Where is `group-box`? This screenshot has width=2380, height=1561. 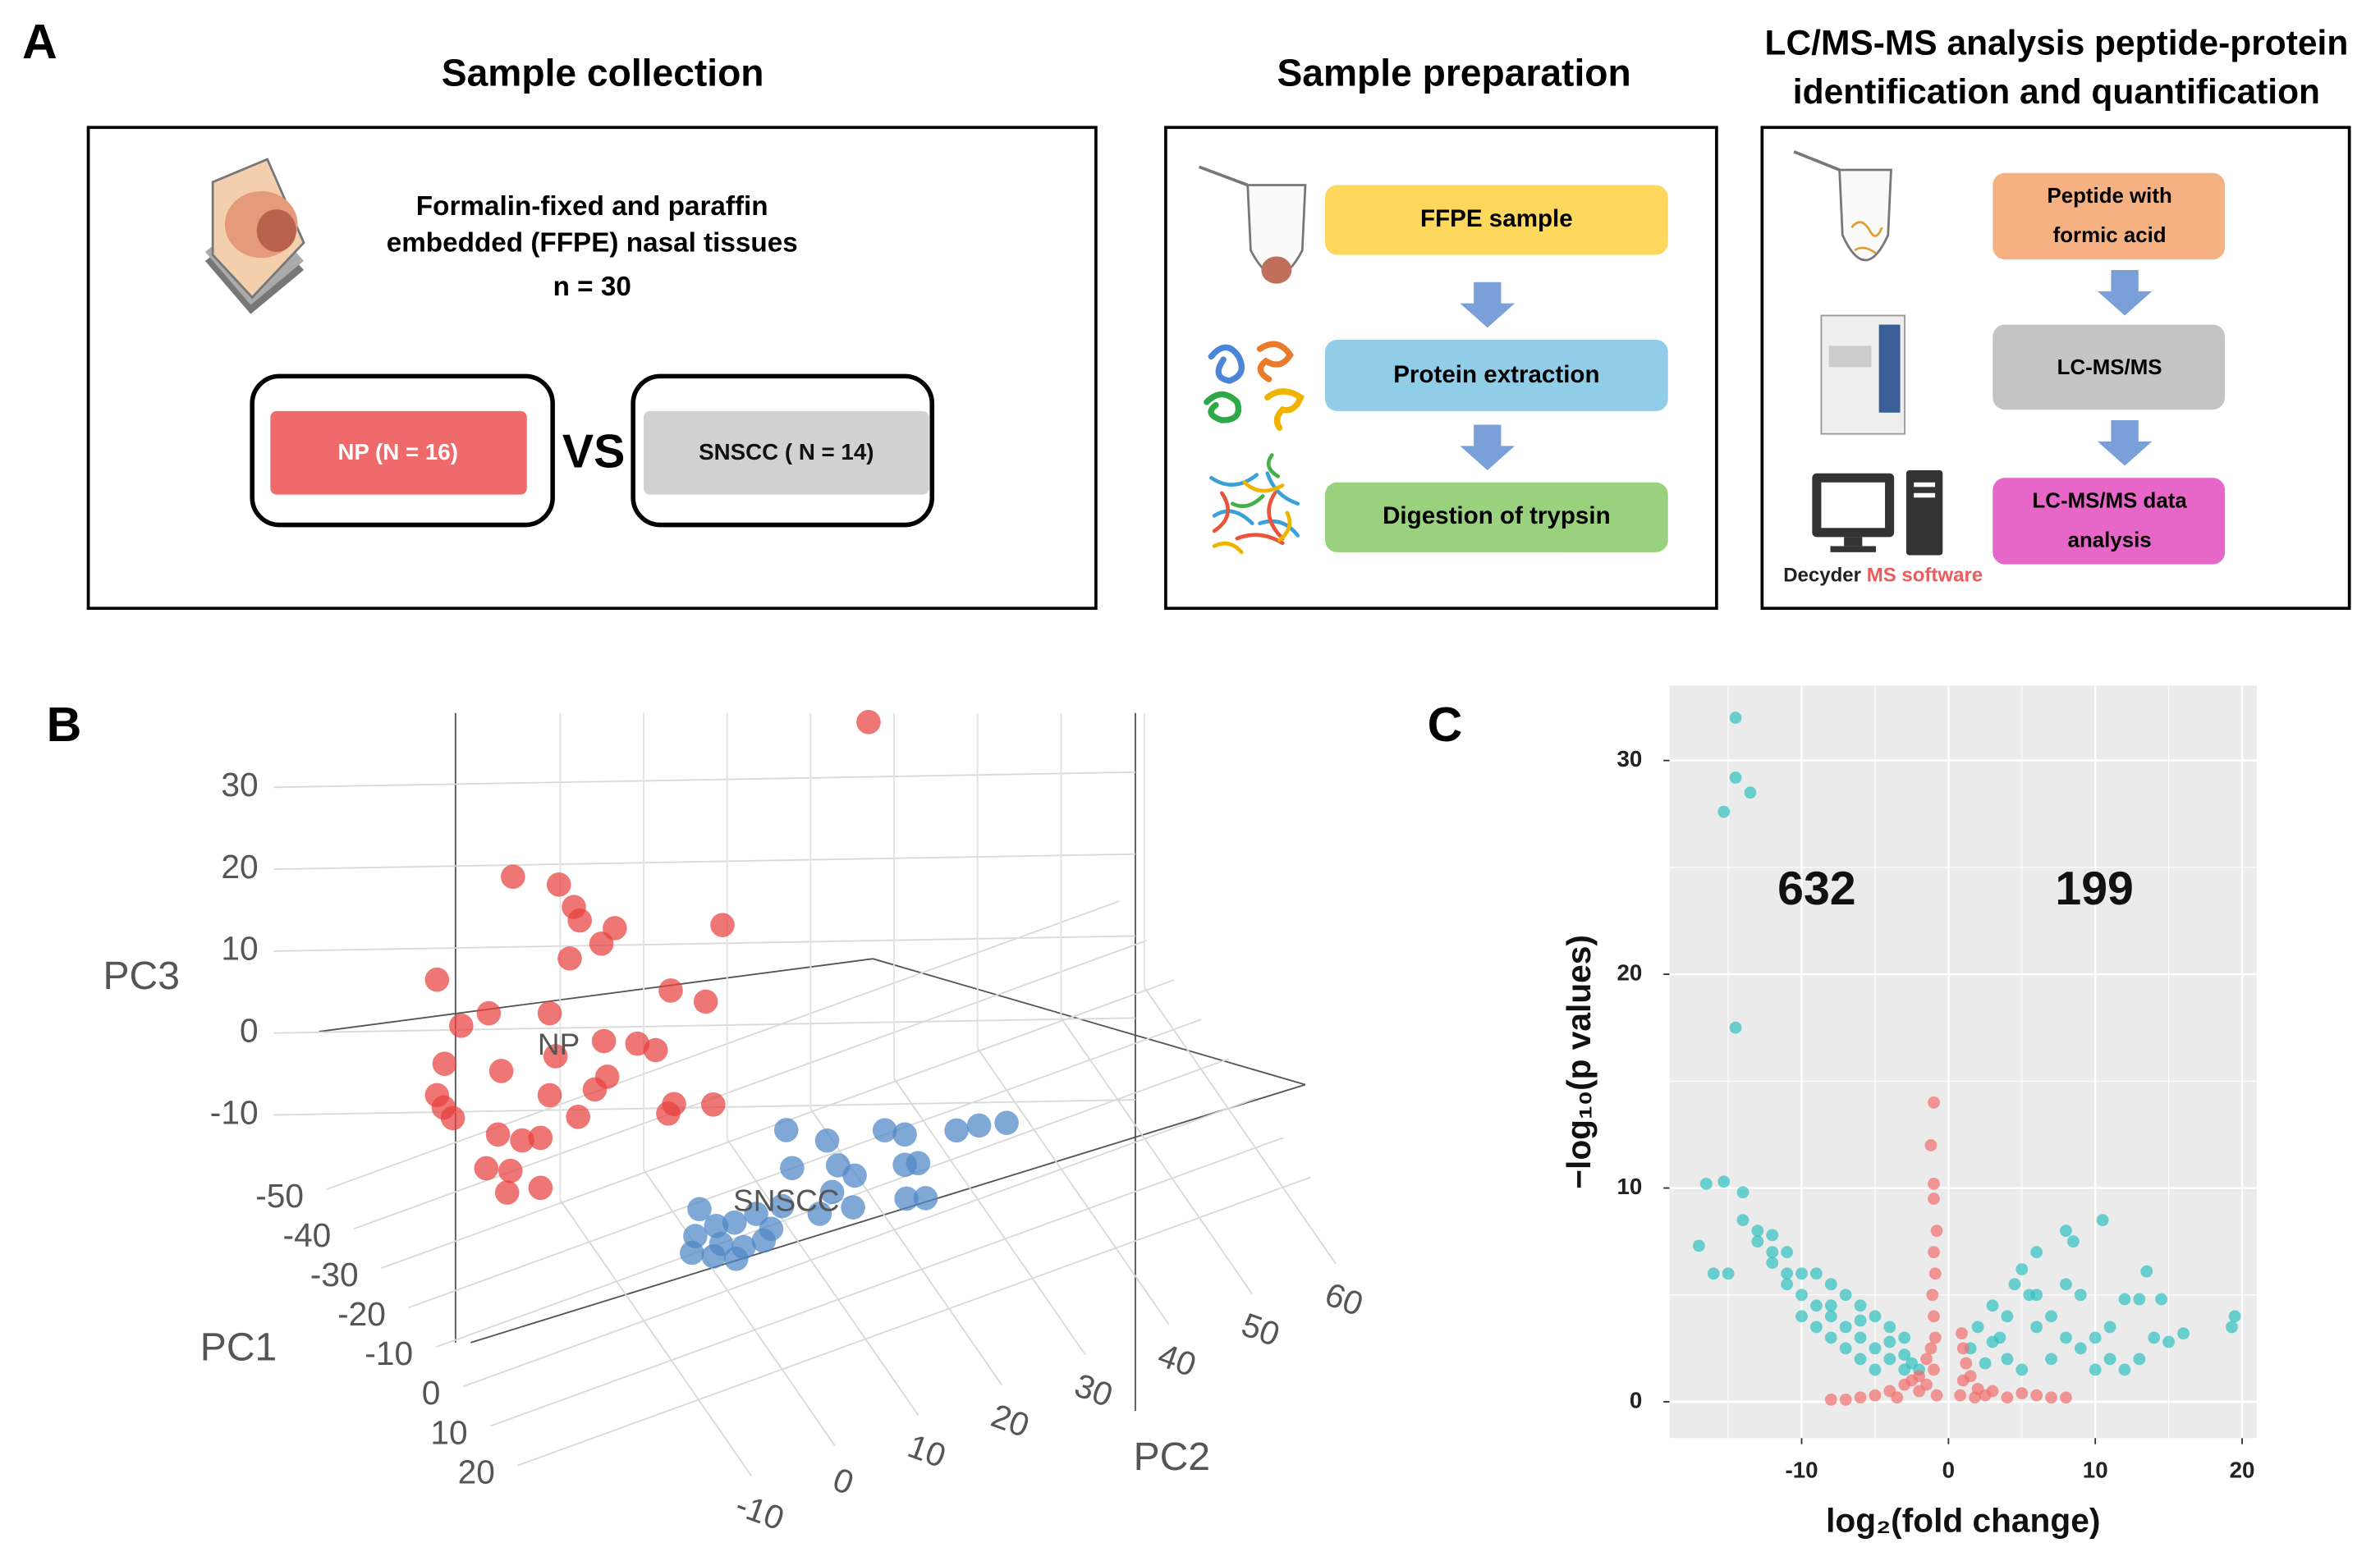
group-box is located at coordinates (398, 452).